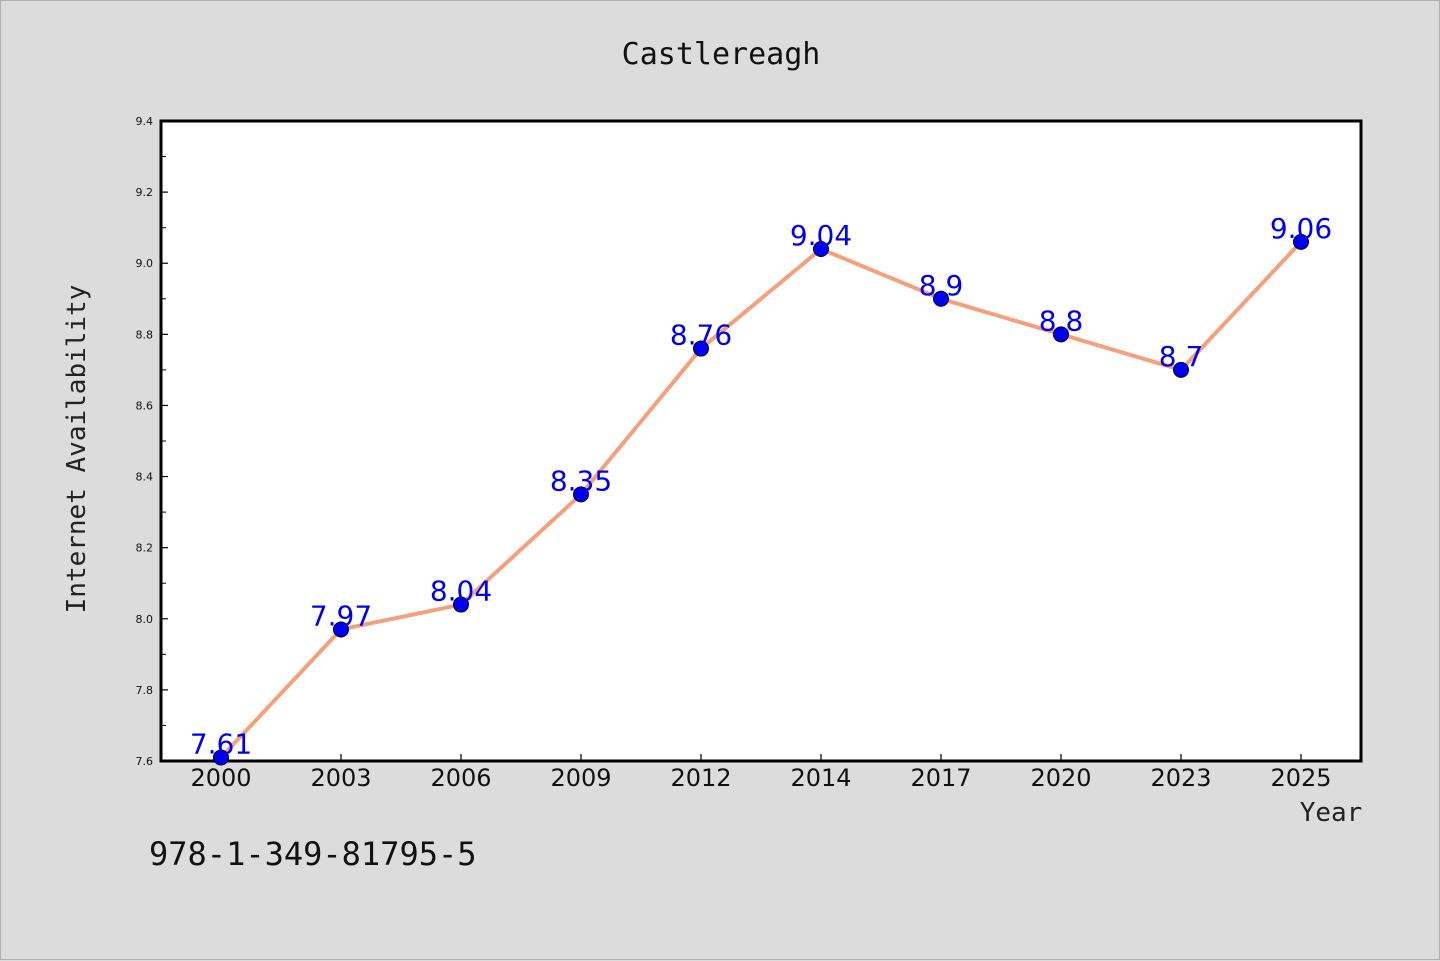 This screenshot has height=961, width=1440. Describe the element at coordinates (460, 778) in the screenshot. I see `x-tick-label: 2006` at that location.